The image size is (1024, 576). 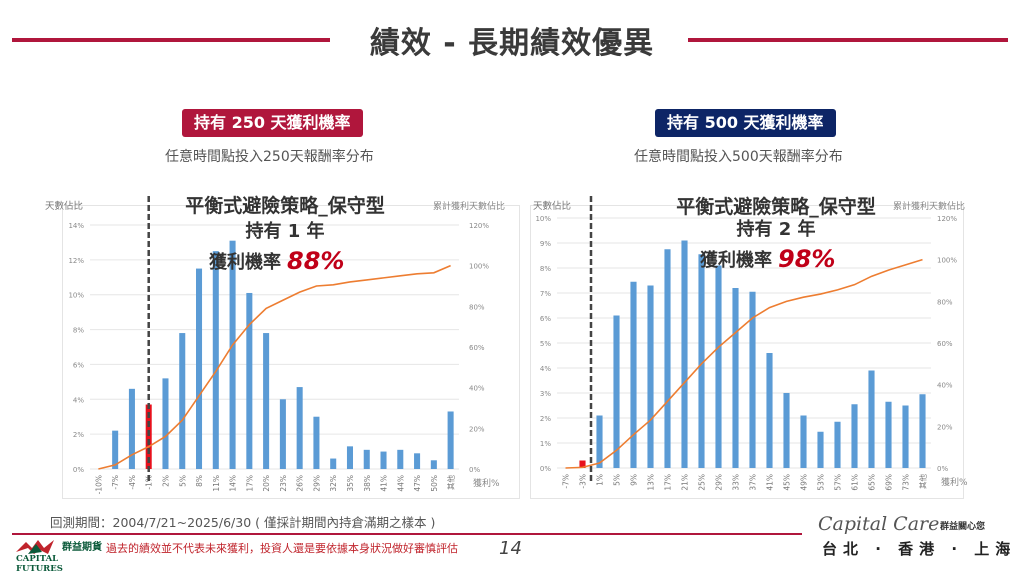 What do you see at coordinates (350, 483) in the screenshot?
I see `x-tick-label: 35%` at bounding box center [350, 483].